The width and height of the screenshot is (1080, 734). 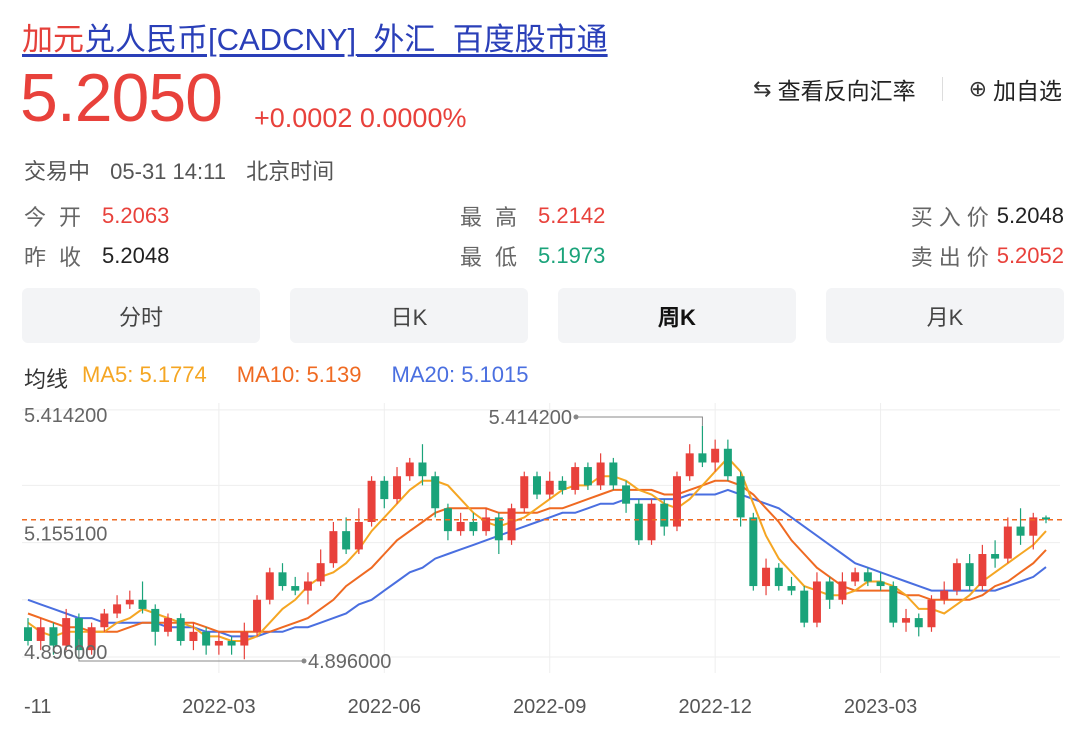 What do you see at coordinates (846, 91) in the screenshot?
I see `reverse-rate-label: 查看反向汇率` at bounding box center [846, 91].